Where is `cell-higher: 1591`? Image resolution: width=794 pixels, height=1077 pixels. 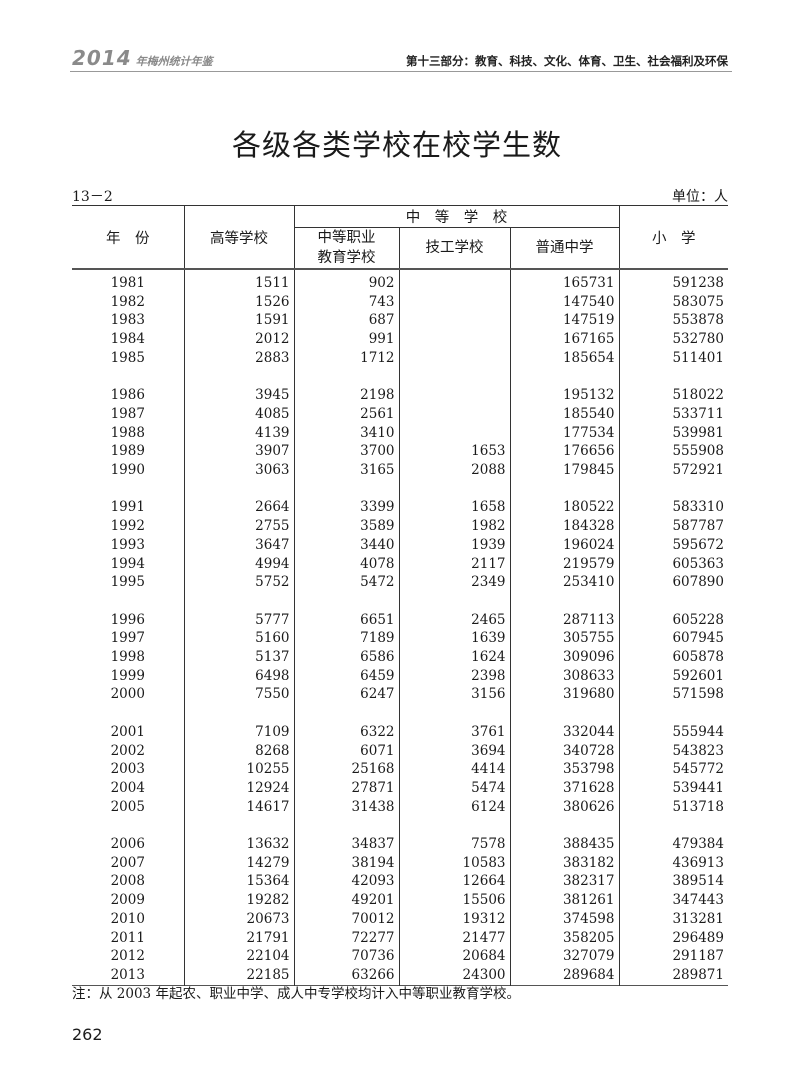 cell-higher: 1591 is located at coordinates (238, 321).